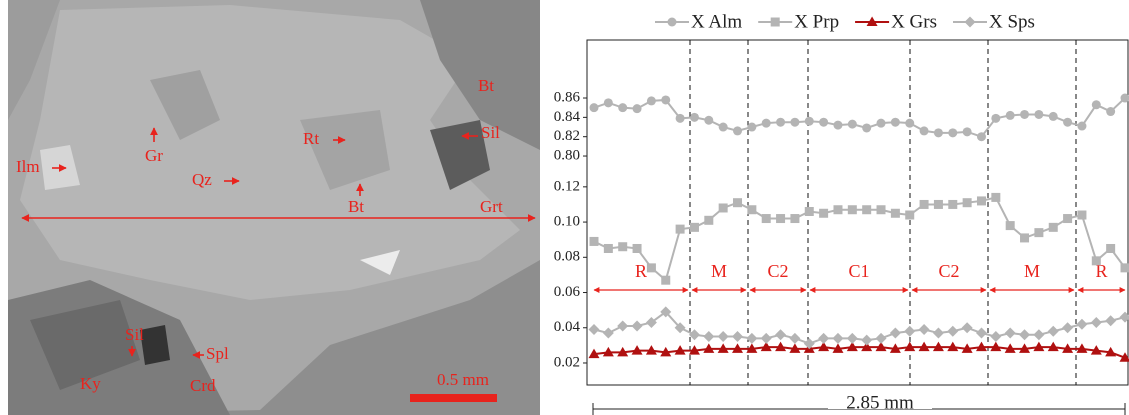  What do you see at coordinates (567, 136) in the screenshot?
I see `y-tick-label: 0.82` at bounding box center [567, 136].